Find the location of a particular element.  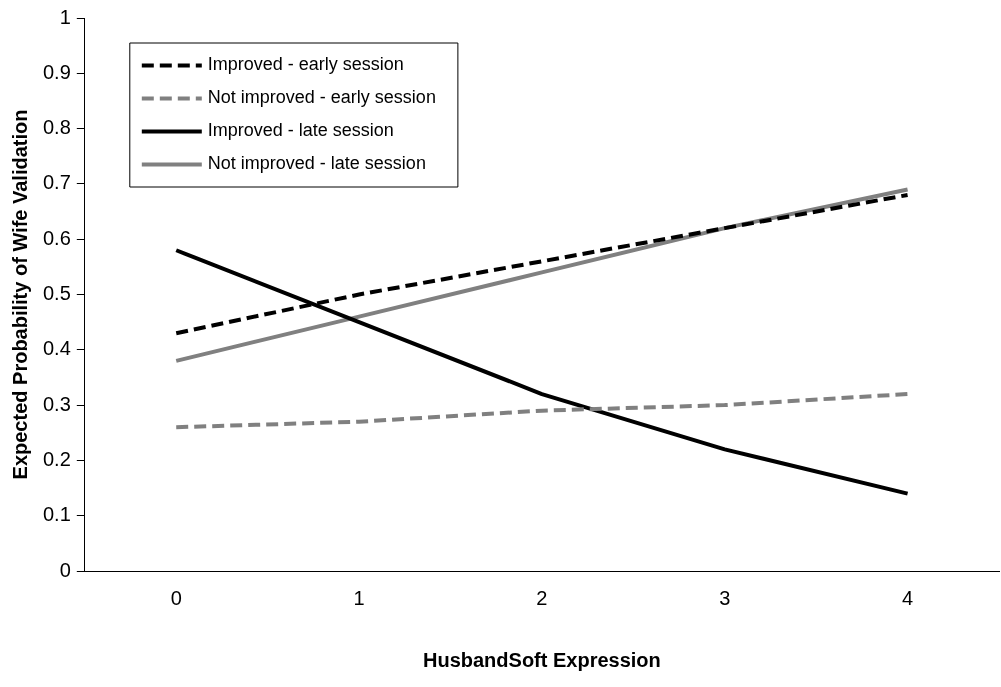

legend-label: Improved - late session is located at coordinates (300, 130).